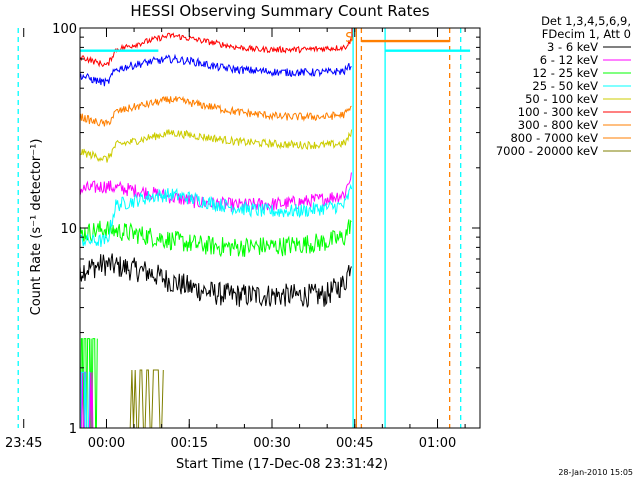  I want to click on x-tick-label-1: 00:00, so click(106, 443).